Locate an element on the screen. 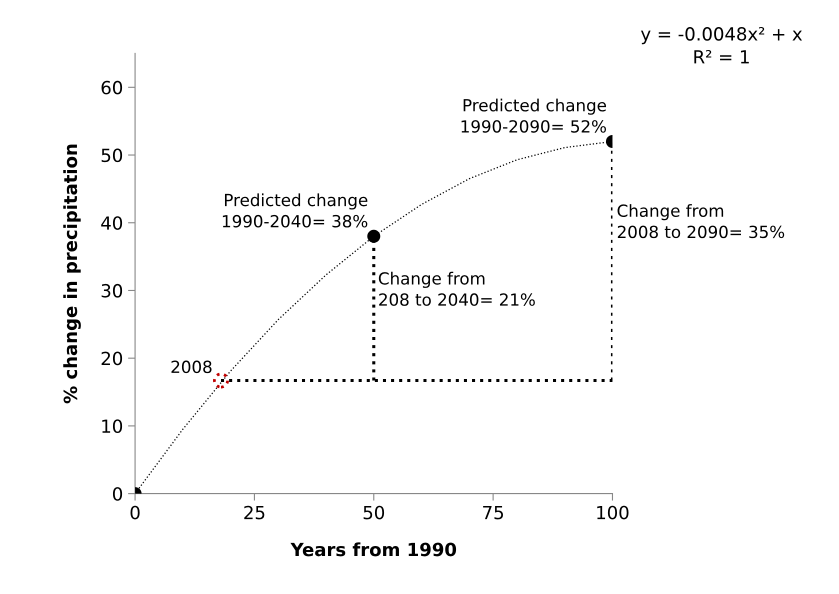  annotation: Change from 208 to 2040= 21% is located at coordinates (456, 289).